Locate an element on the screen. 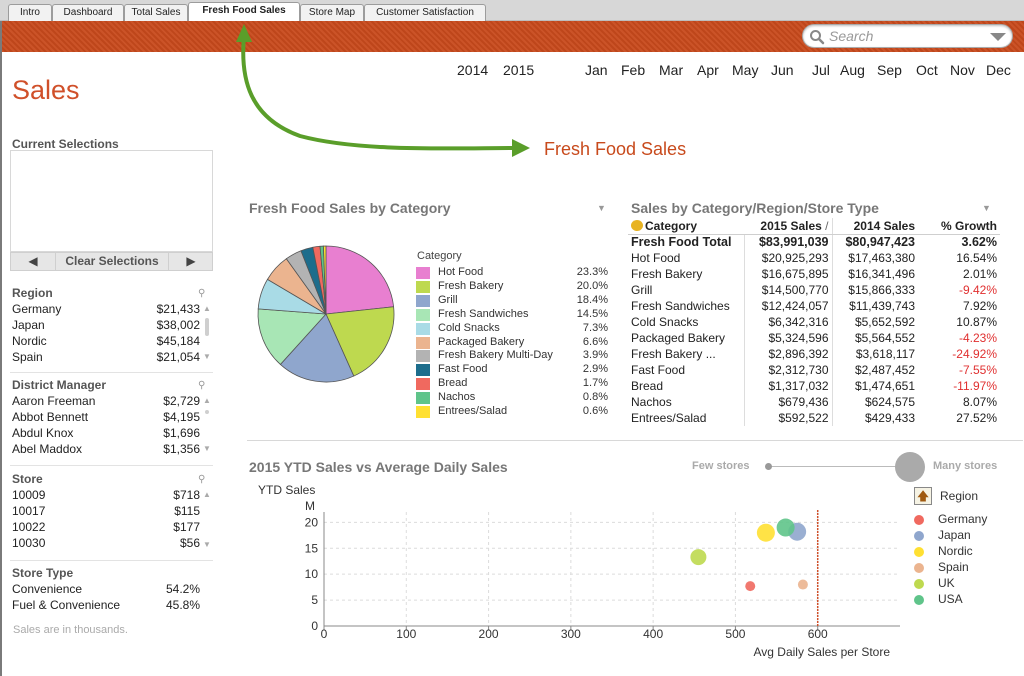 The height and width of the screenshot is (676, 1024). store-type-list-item: Fuel & Convenience 45.8% is located at coordinates (106, 606).